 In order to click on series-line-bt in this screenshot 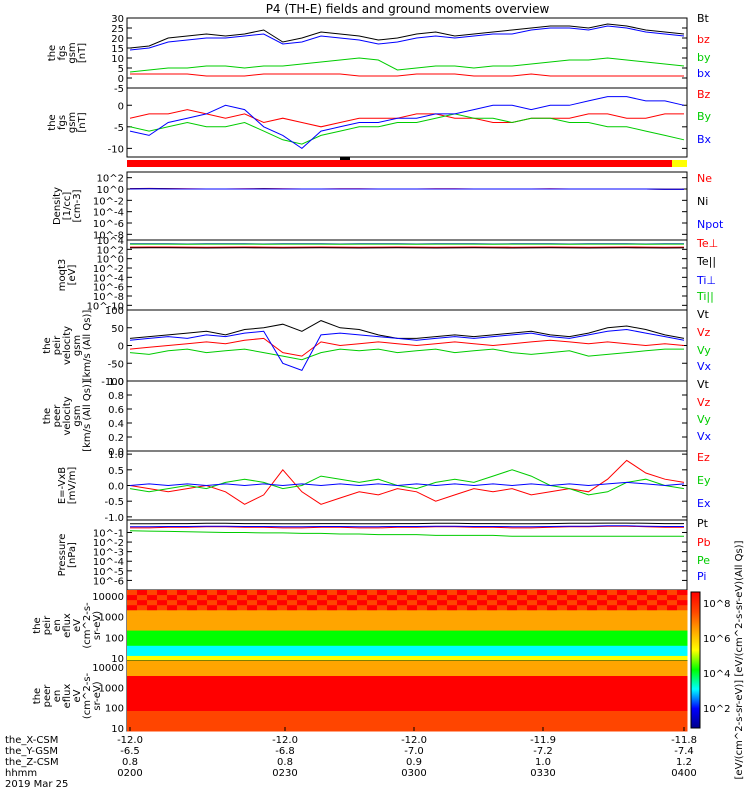, I will do `click(407, 36)`.